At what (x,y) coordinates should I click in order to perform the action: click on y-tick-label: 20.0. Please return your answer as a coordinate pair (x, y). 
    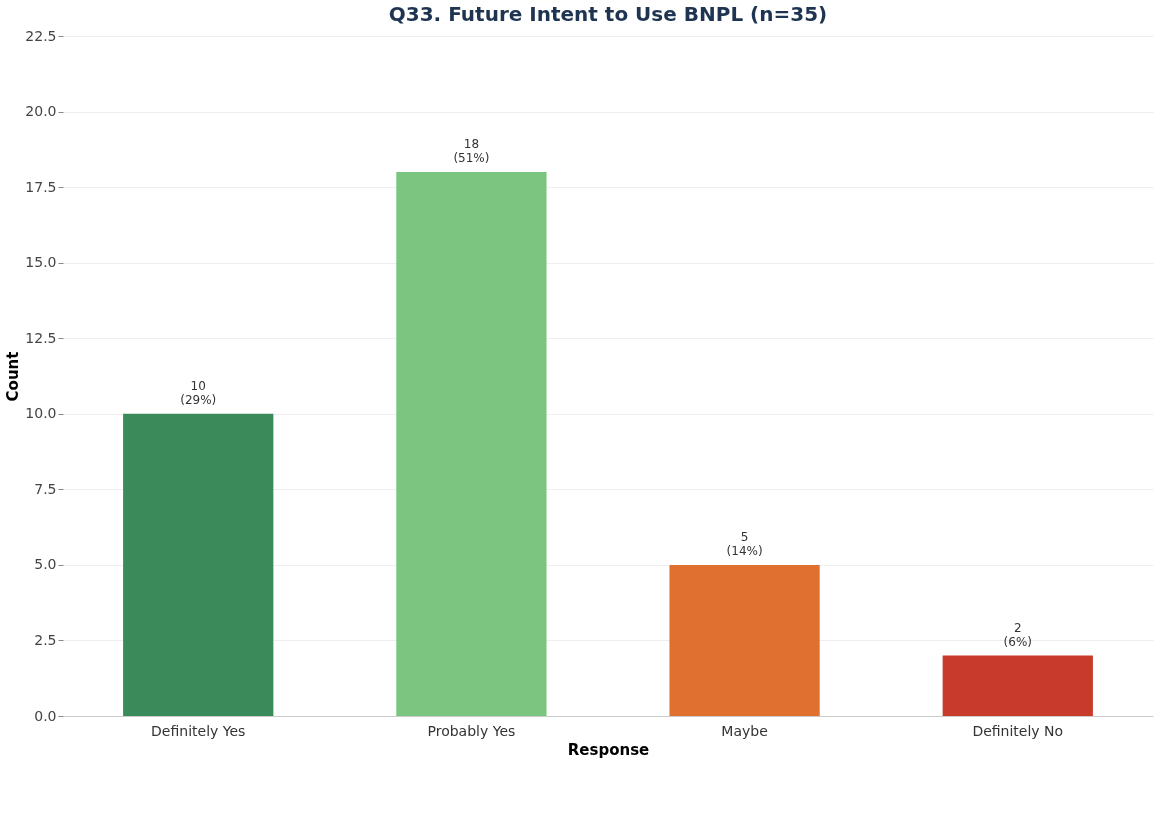
    Looking at the image, I should click on (41, 111).